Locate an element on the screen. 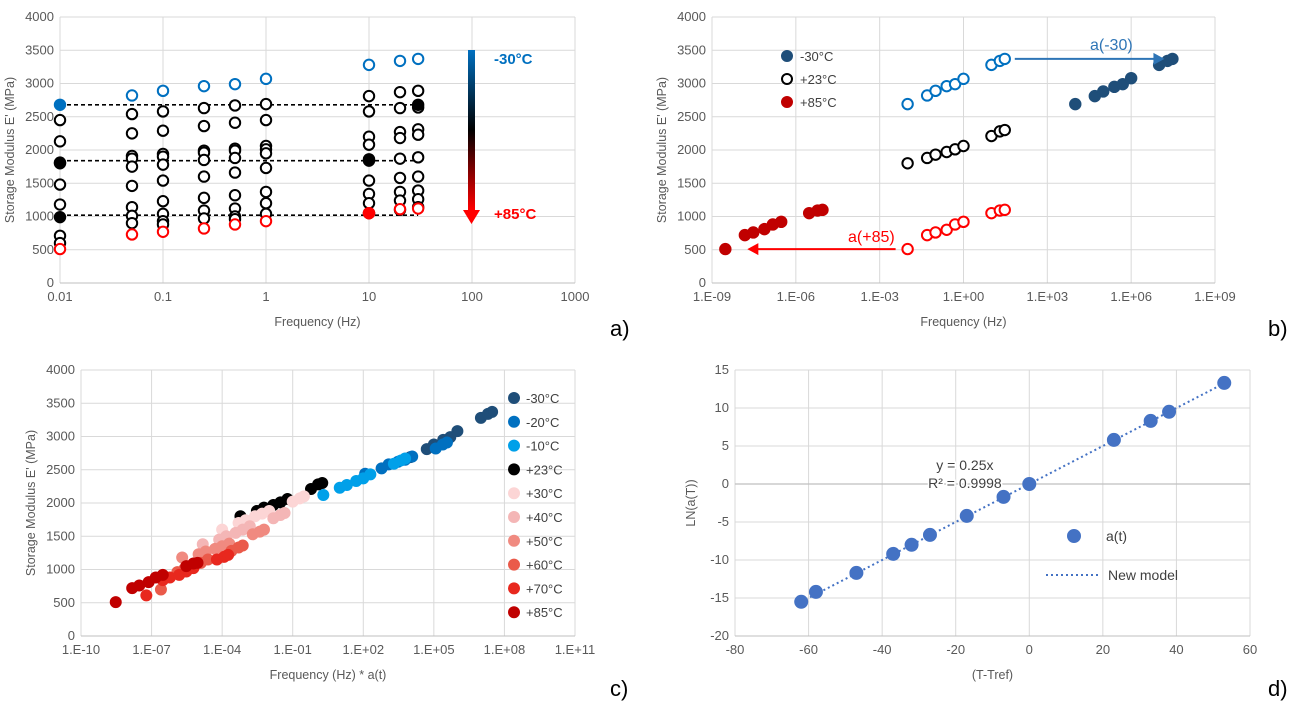 Image resolution: width=1303 pixels, height=710 pixels. y-tick-label: 15 is located at coordinates (722, 369).